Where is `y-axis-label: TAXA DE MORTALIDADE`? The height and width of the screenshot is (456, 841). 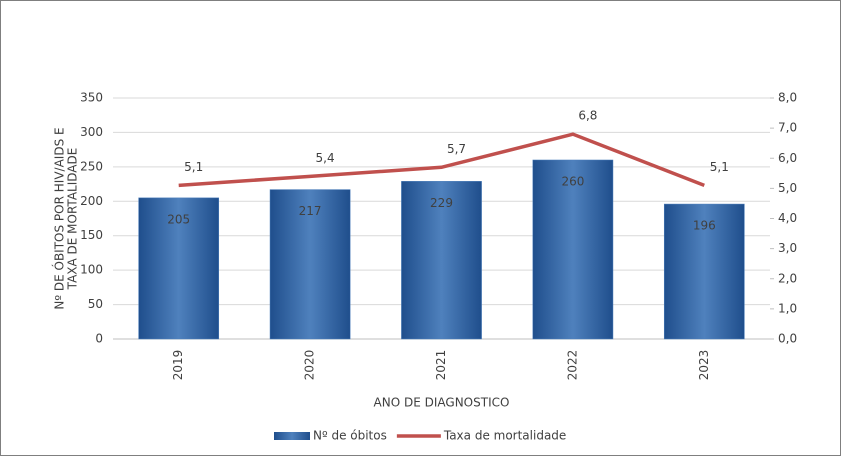 y-axis-label: TAXA DE MORTALIDADE is located at coordinates (73, 219).